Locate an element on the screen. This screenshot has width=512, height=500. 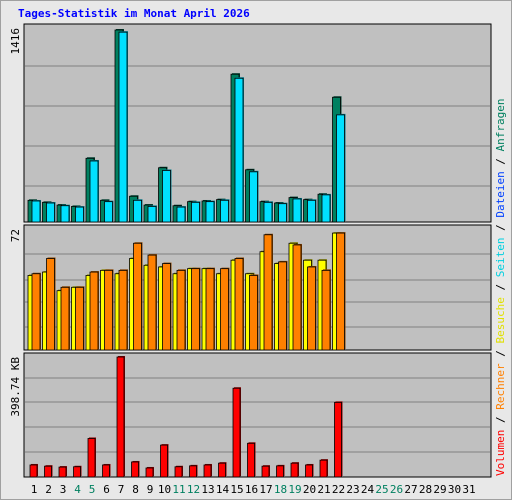
x-tick-label-day-2: 2 is located at coordinates (48, 489).